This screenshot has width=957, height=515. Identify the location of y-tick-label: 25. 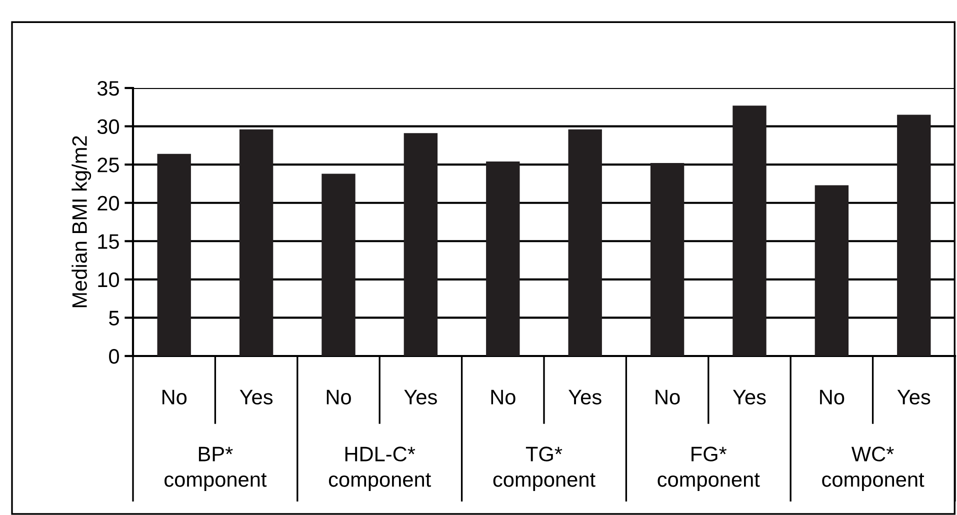
(108, 165).